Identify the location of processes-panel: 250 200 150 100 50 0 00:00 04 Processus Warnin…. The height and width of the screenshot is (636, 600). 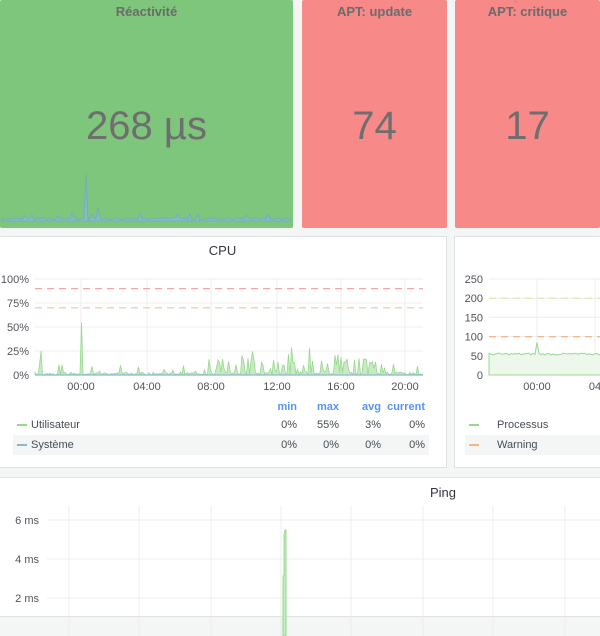
(527, 352).